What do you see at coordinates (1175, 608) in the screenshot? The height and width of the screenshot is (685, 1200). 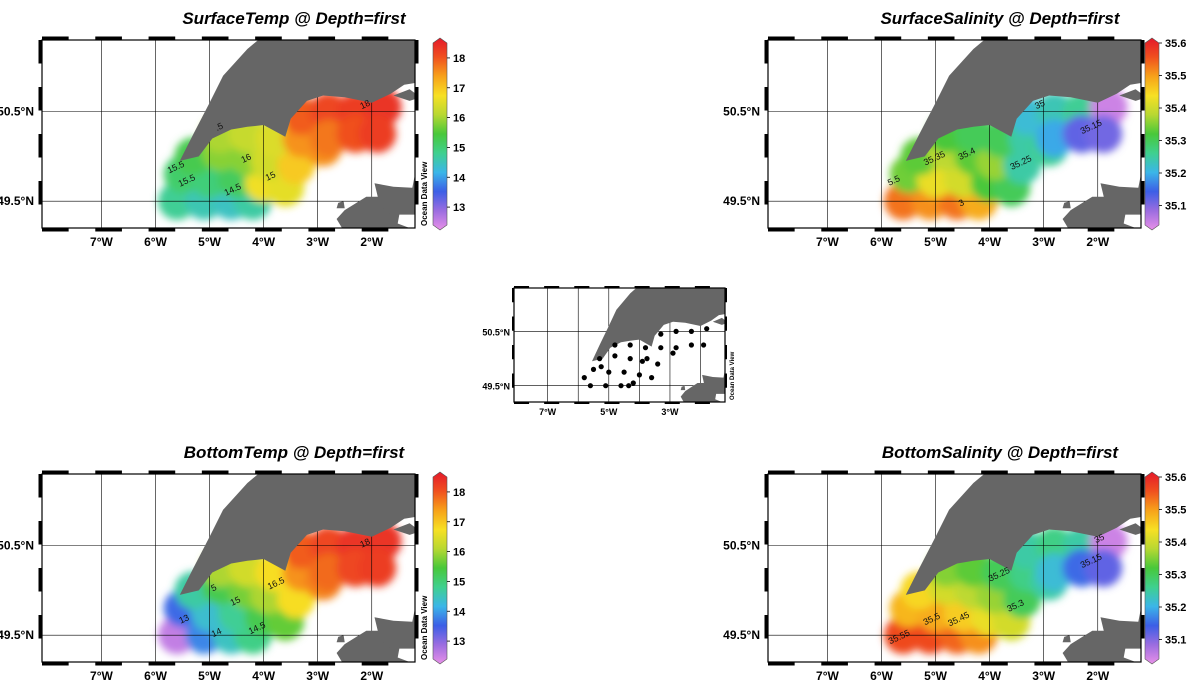 I see `bottom-salinity-colorbar-label-4: 35.2` at bounding box center [1175, 608].